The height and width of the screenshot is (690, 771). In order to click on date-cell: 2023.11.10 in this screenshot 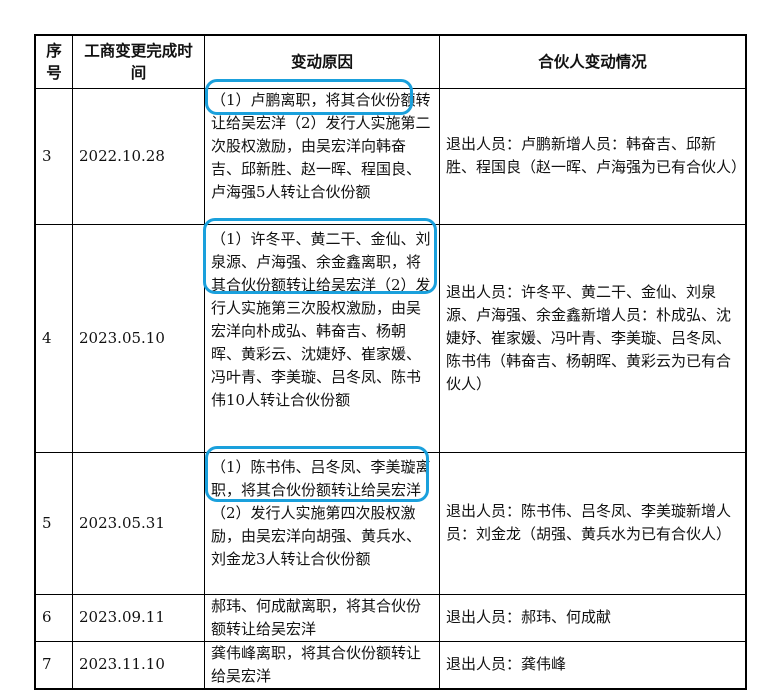, I will do `click(138, 664)`.